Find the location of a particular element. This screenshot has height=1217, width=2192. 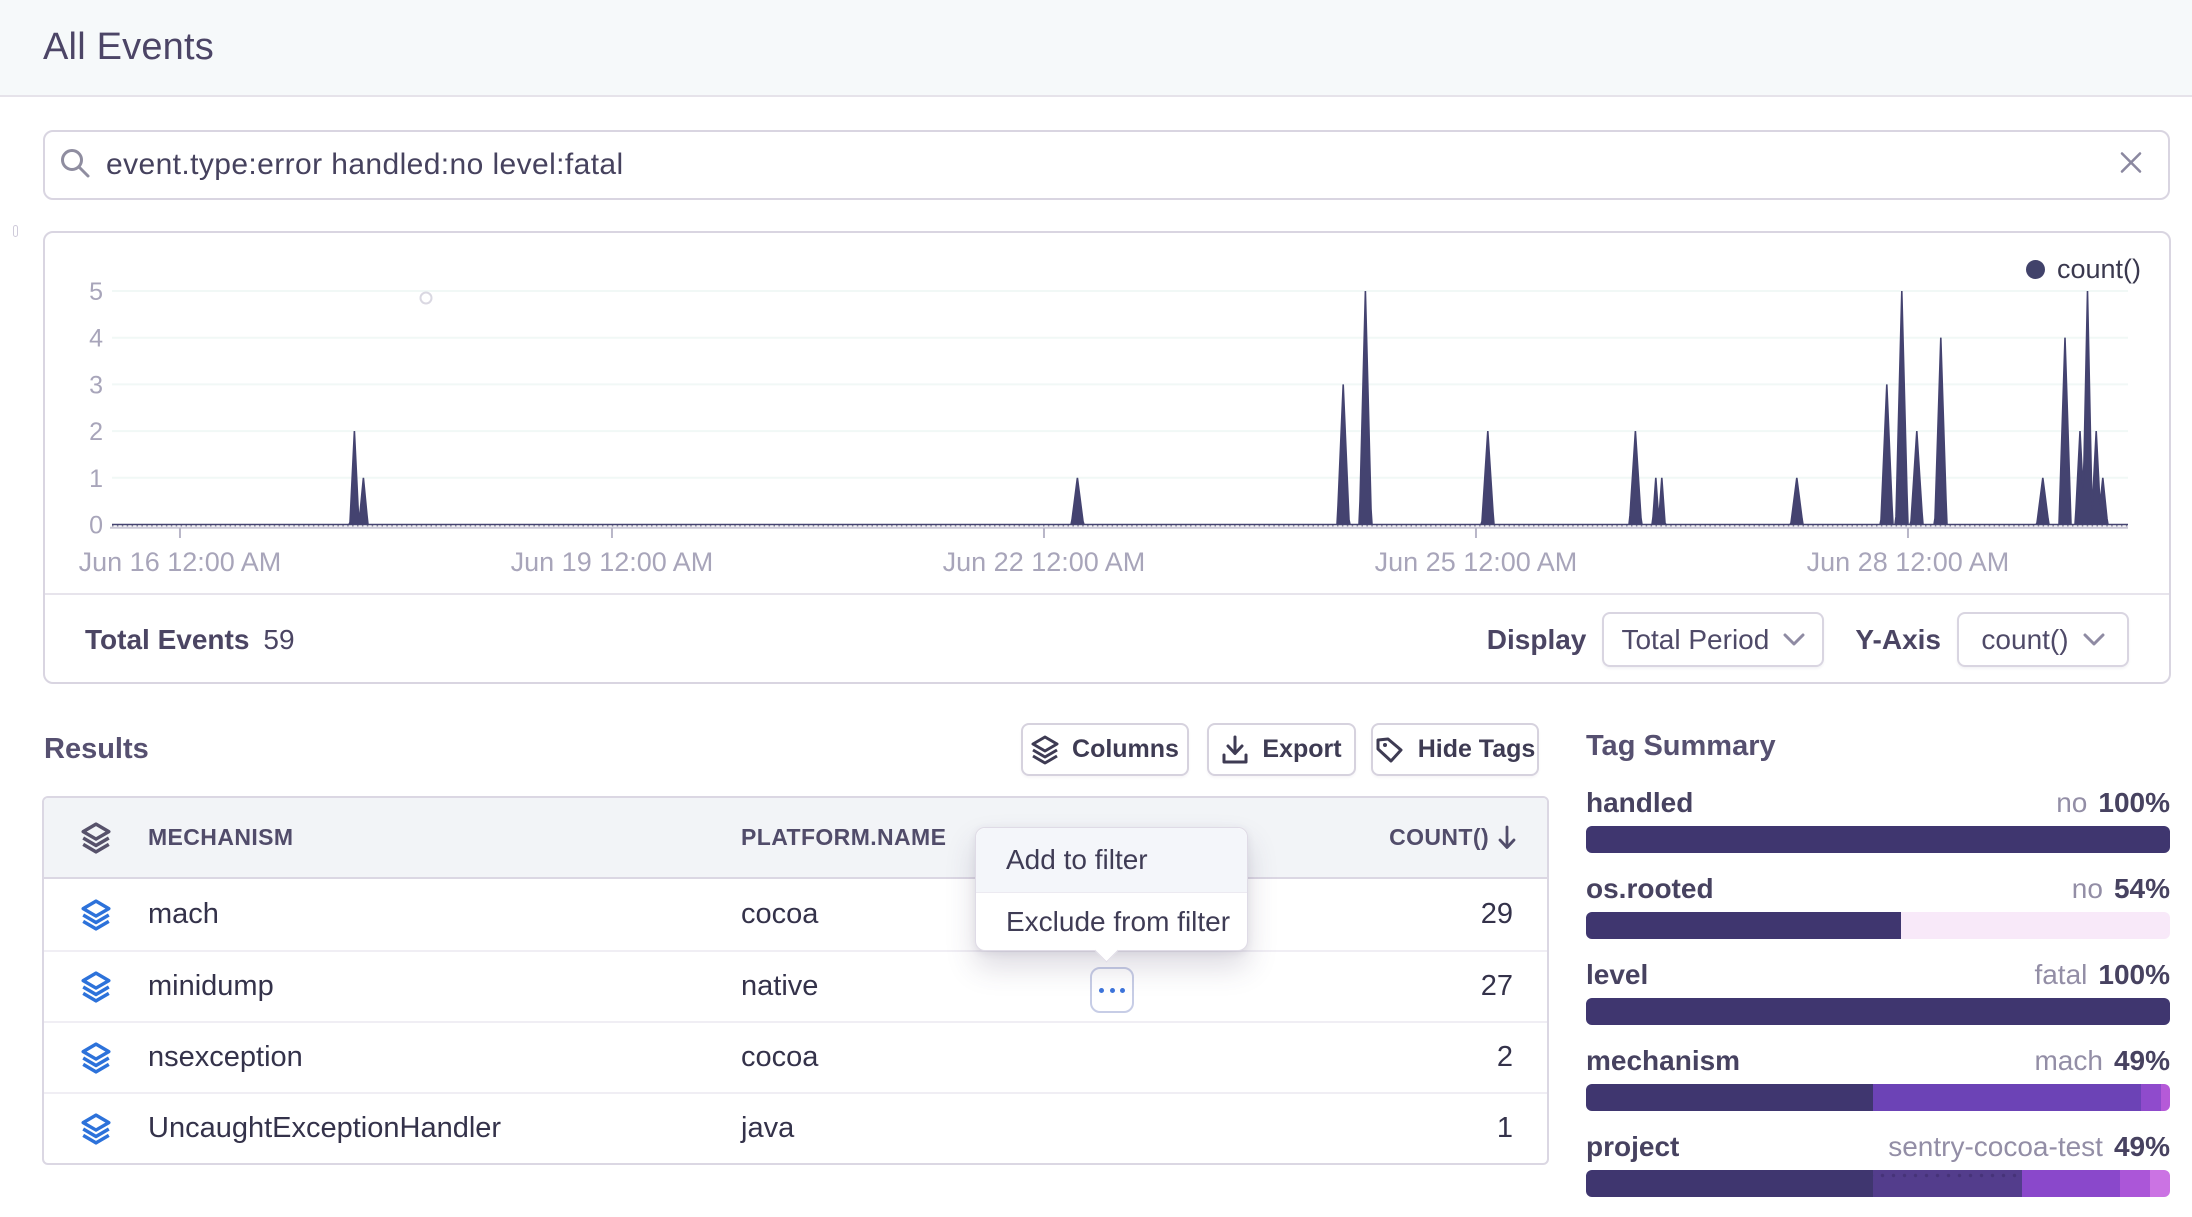

columns-button: Columns is located at coordinates (1105, 749).